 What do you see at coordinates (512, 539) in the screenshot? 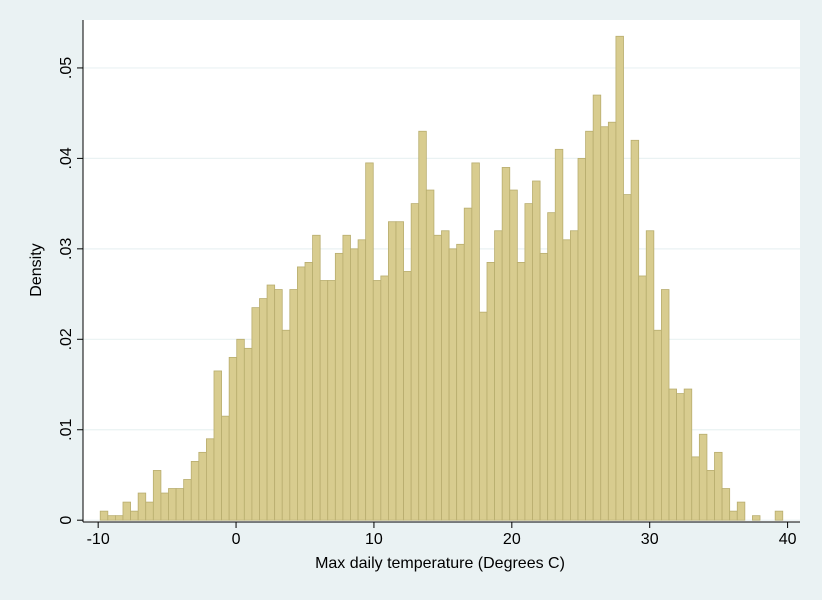
I see `x-tick-label: 20` at bounding box center [512, 539].